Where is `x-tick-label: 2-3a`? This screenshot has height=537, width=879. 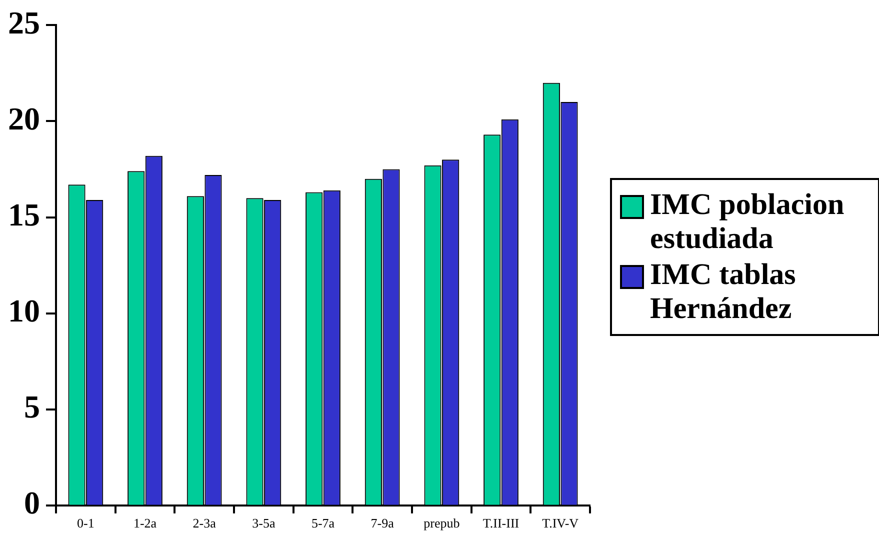 x-tick-label: 2-3a is located at coordinates (204, 523).